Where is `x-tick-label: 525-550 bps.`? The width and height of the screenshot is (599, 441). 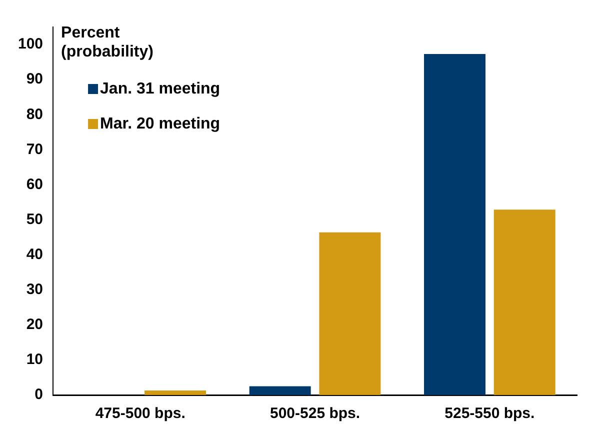 x-tick-label: 525-550 bps. is located at coordinates (489, 413).